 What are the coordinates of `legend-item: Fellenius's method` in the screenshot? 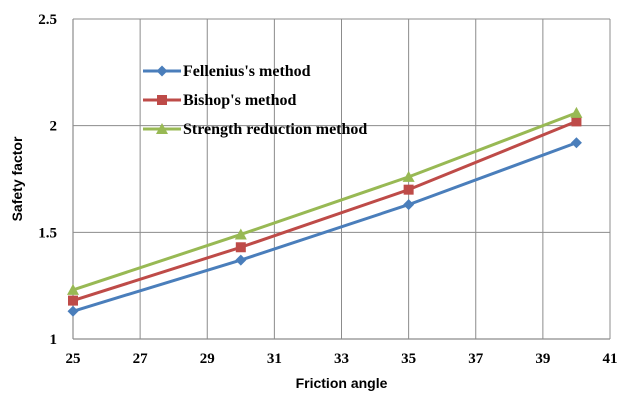 It's located at (227, 71).